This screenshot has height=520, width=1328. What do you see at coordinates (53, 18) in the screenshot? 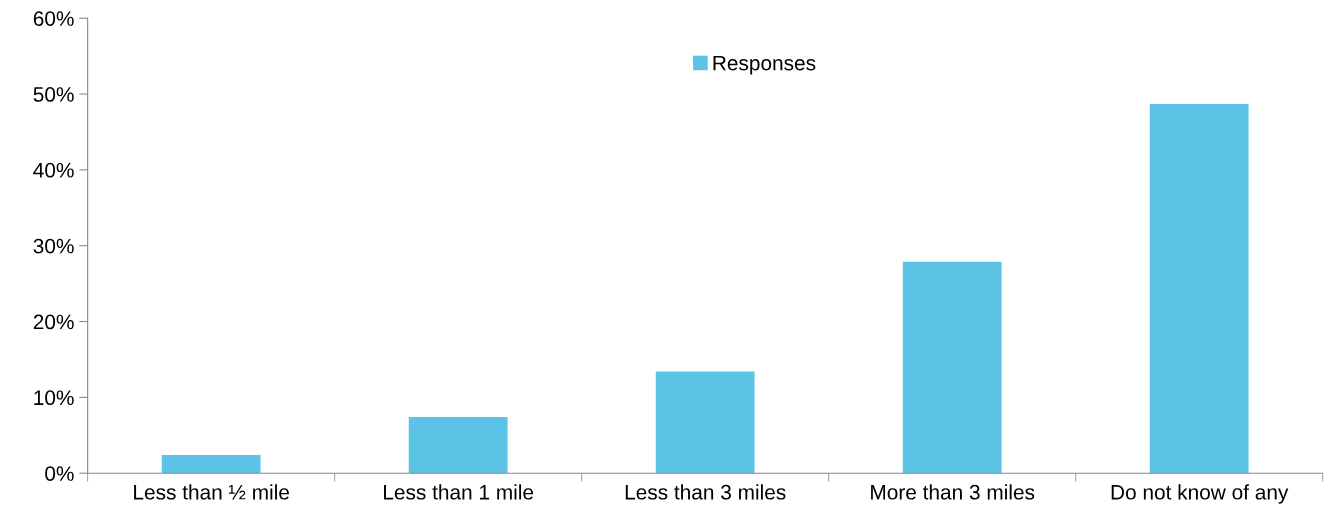
I see `y-tick-label: 60%` at bounding box center [53, 18].